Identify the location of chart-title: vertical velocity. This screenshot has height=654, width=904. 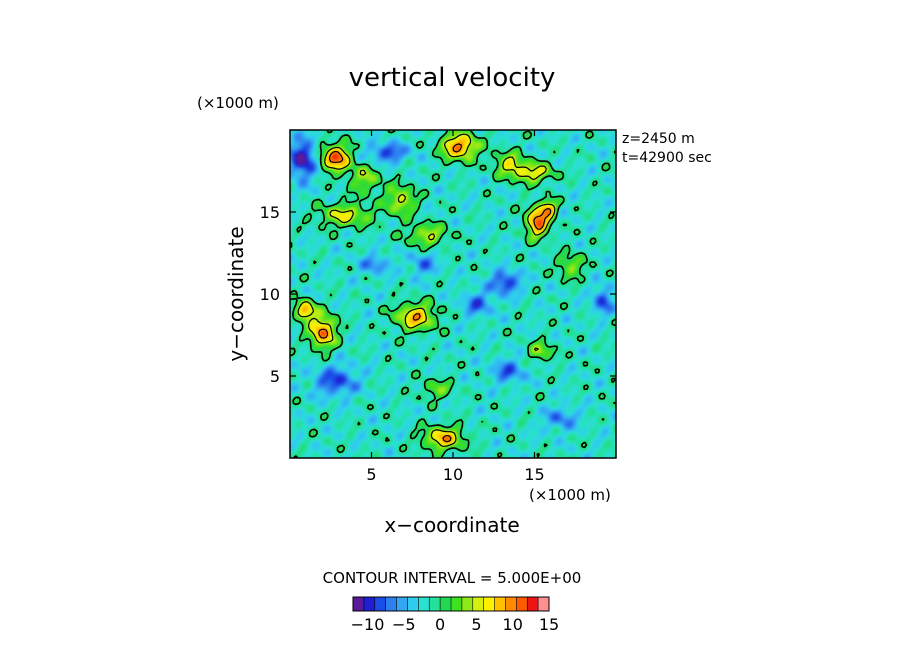
(452, 78).